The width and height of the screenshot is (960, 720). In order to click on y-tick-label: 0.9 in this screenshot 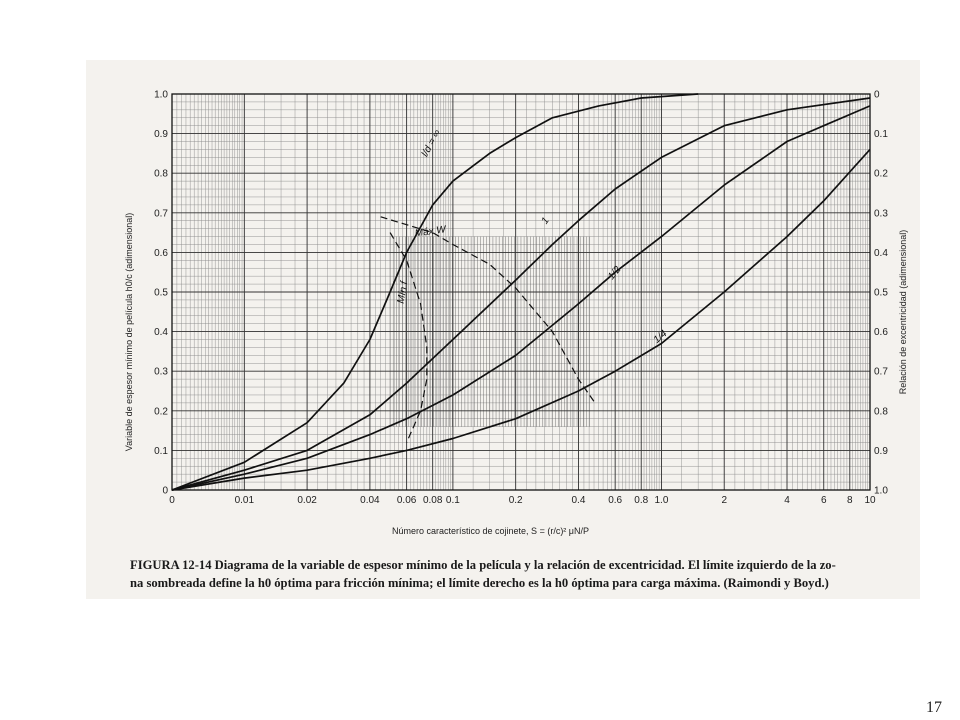, I will do `click(161, 134)`.